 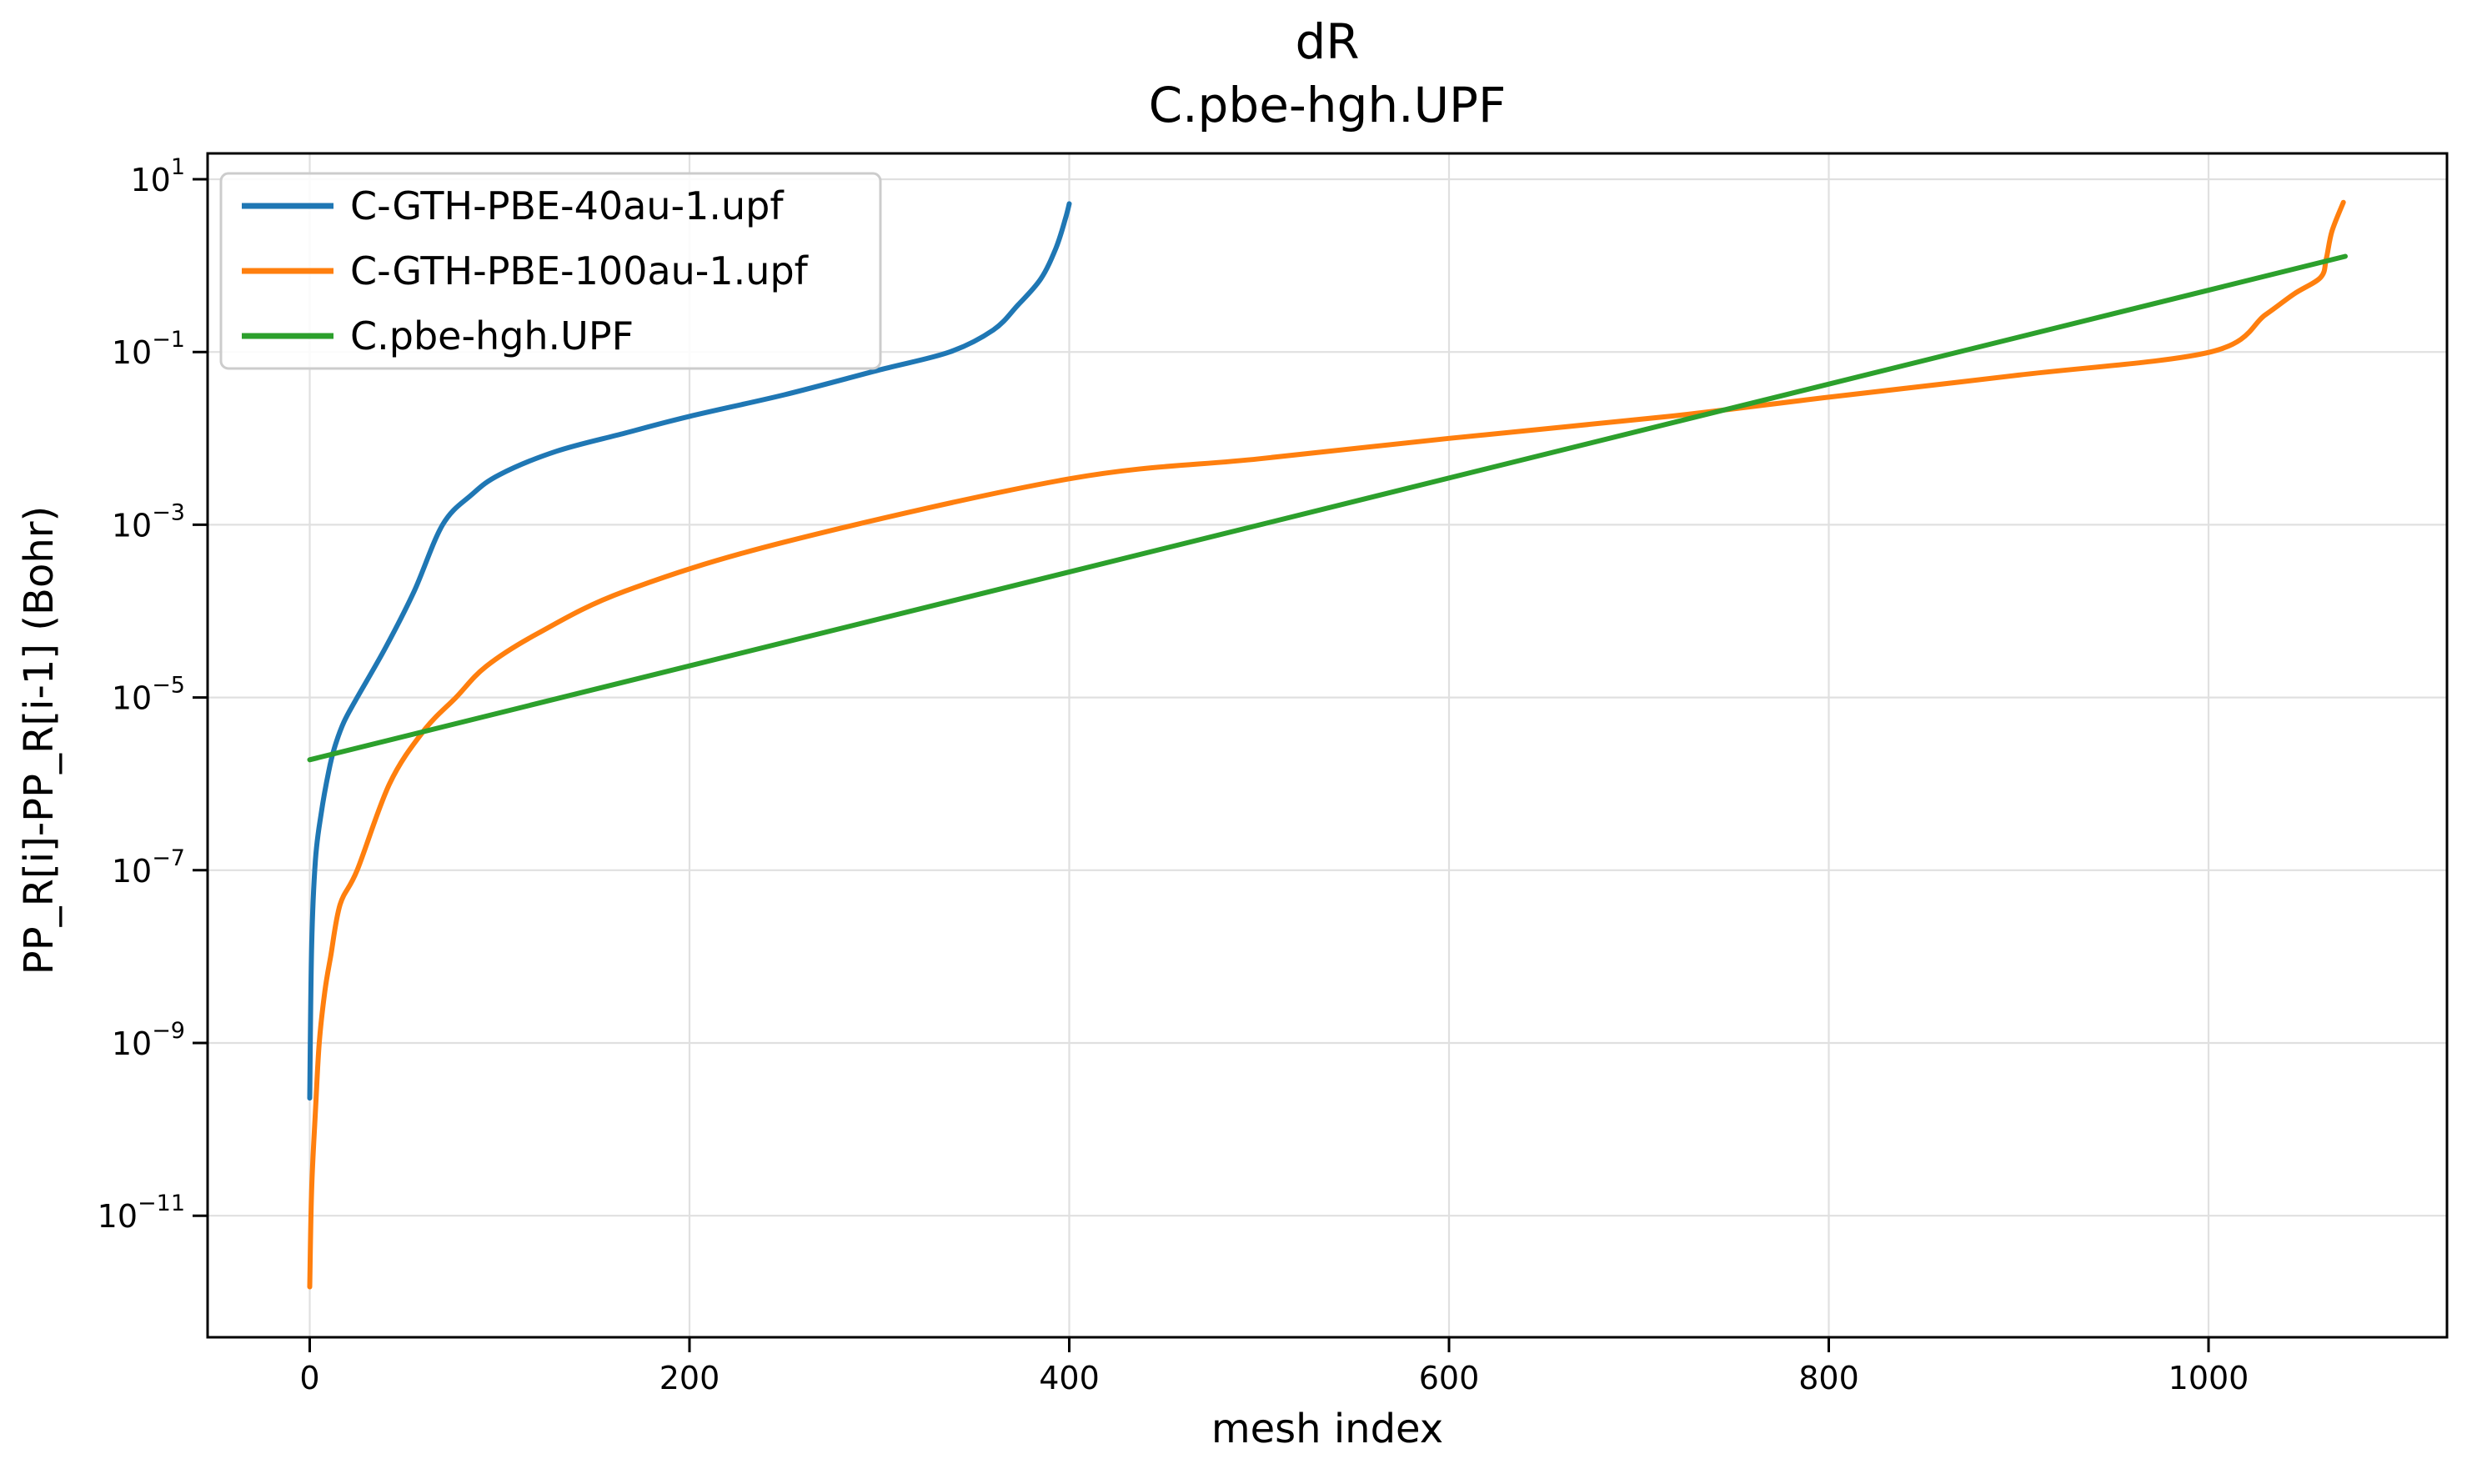 What do you see at coordinates (1069, 1378) in the screenshot?
I see `x-tick-label: 400` at bounding box center [1069, 1378].